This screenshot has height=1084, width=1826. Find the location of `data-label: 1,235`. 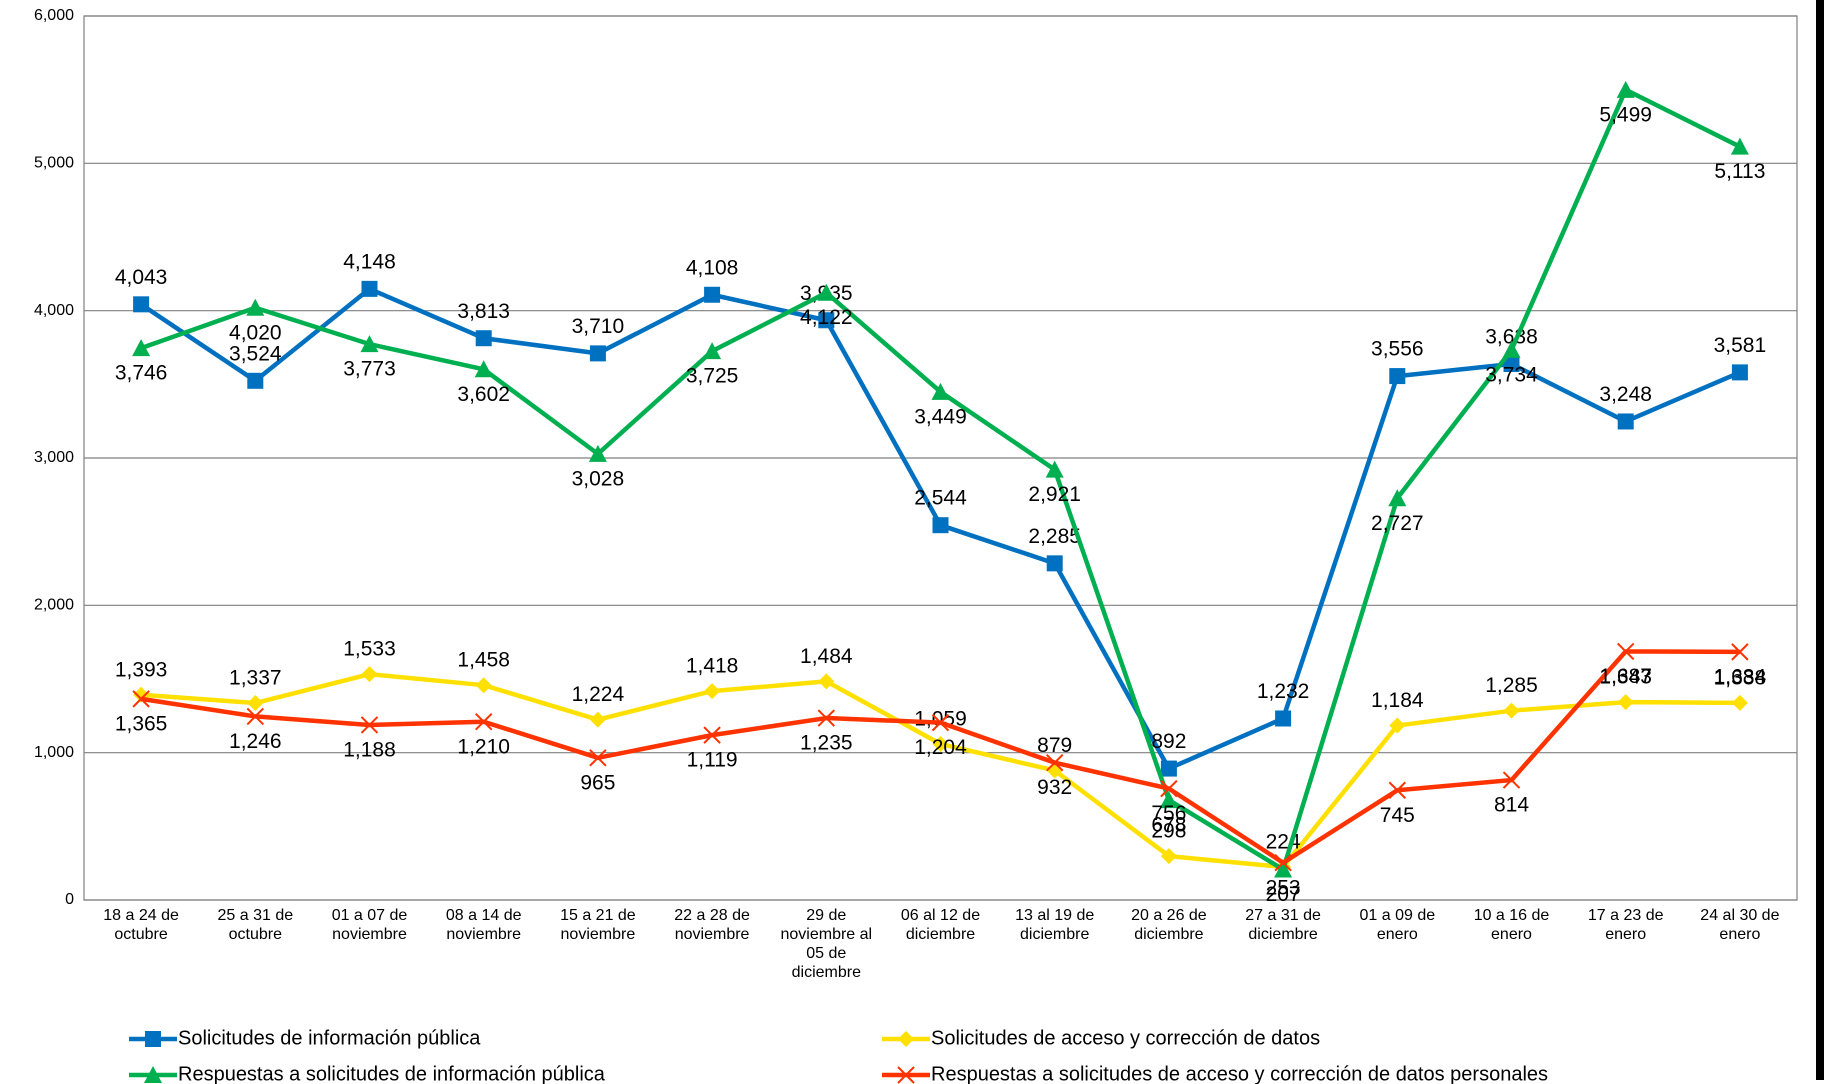

data-label: 1,235 is located at coordinates (826, 743).